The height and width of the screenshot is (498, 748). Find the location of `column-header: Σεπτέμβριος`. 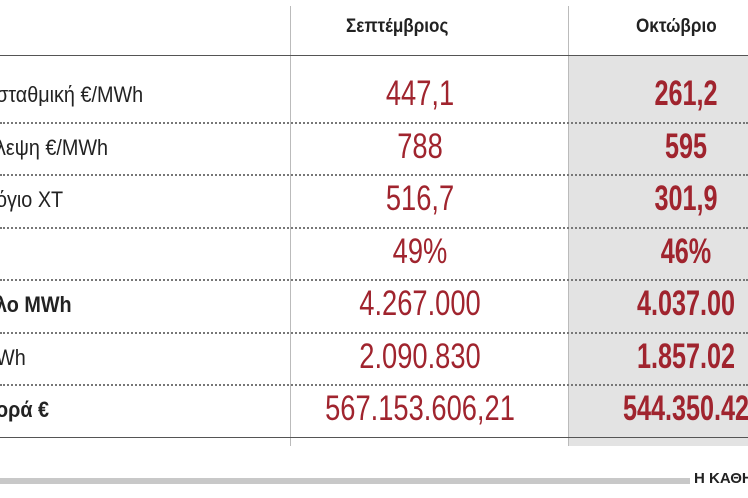

column-header: Σεπτέμβριος is located at coordinates (397, 26).